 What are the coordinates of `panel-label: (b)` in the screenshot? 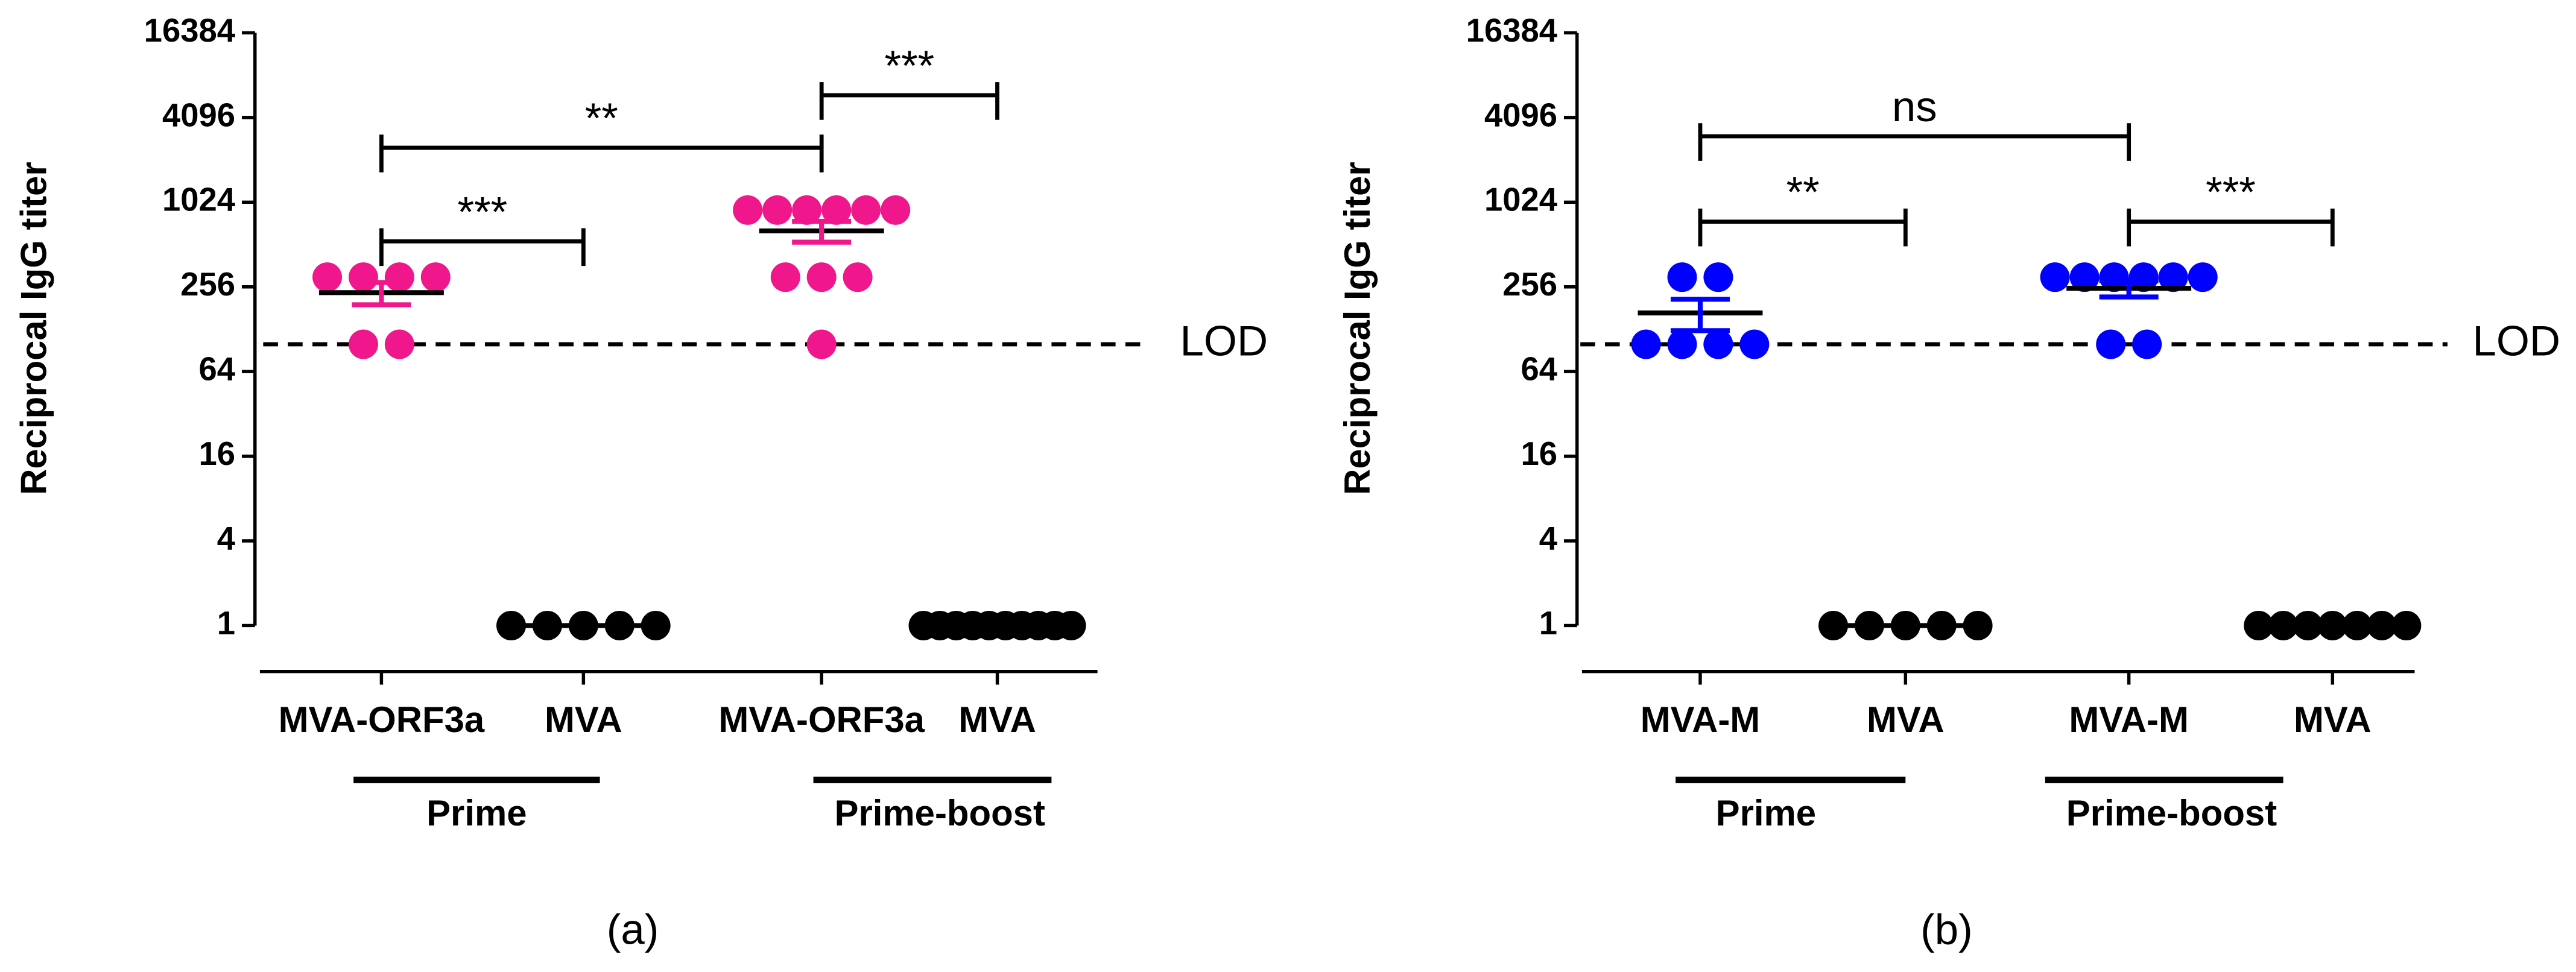 It's located at (1946, 929).